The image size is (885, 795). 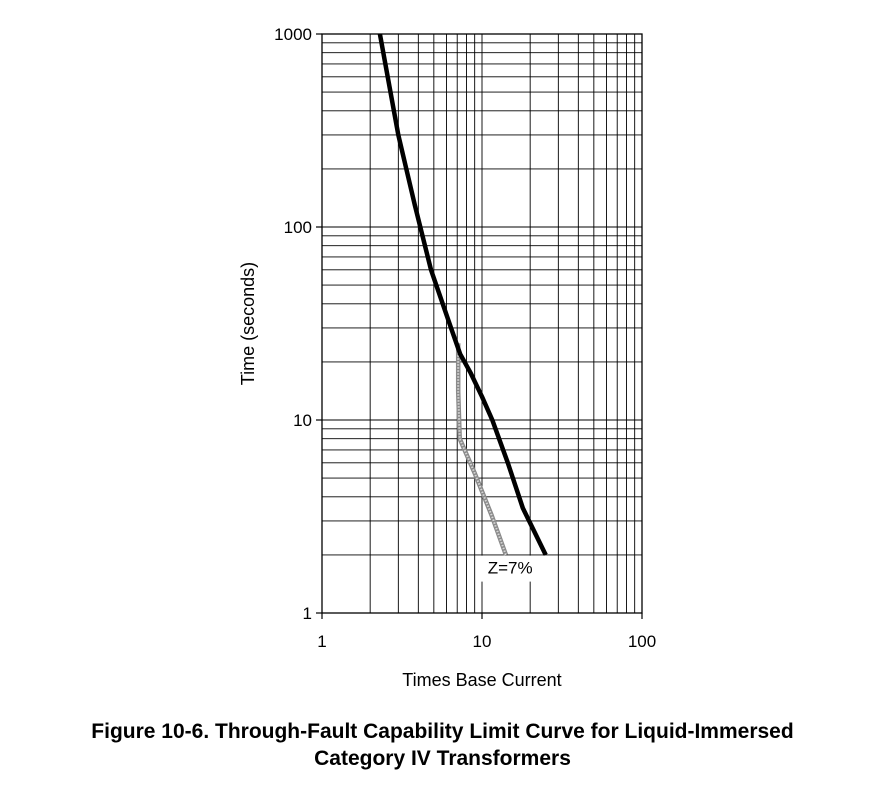 I want to click on curve-z7-hatch, so click(x=482, y=449).